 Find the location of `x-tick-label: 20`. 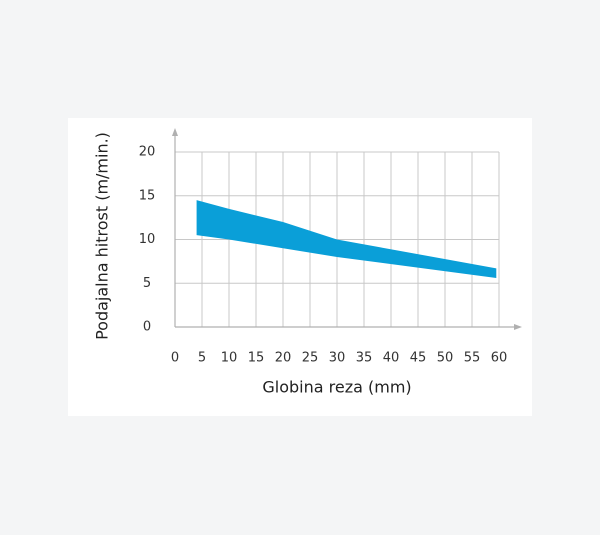

x-tick-label: 20 is located at coordinates (283, 358).